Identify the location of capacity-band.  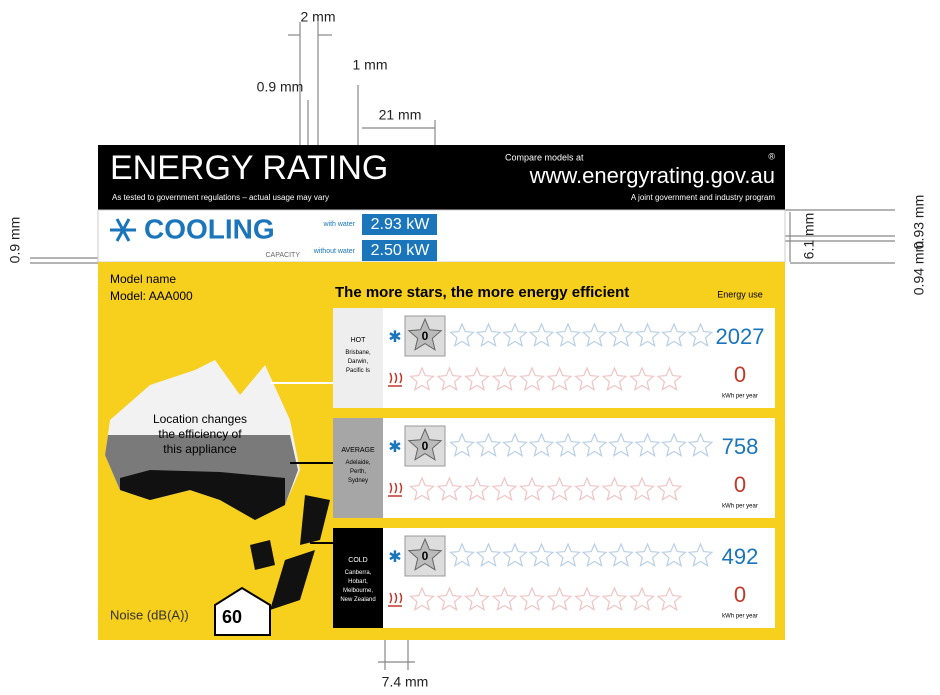
(441, 236).